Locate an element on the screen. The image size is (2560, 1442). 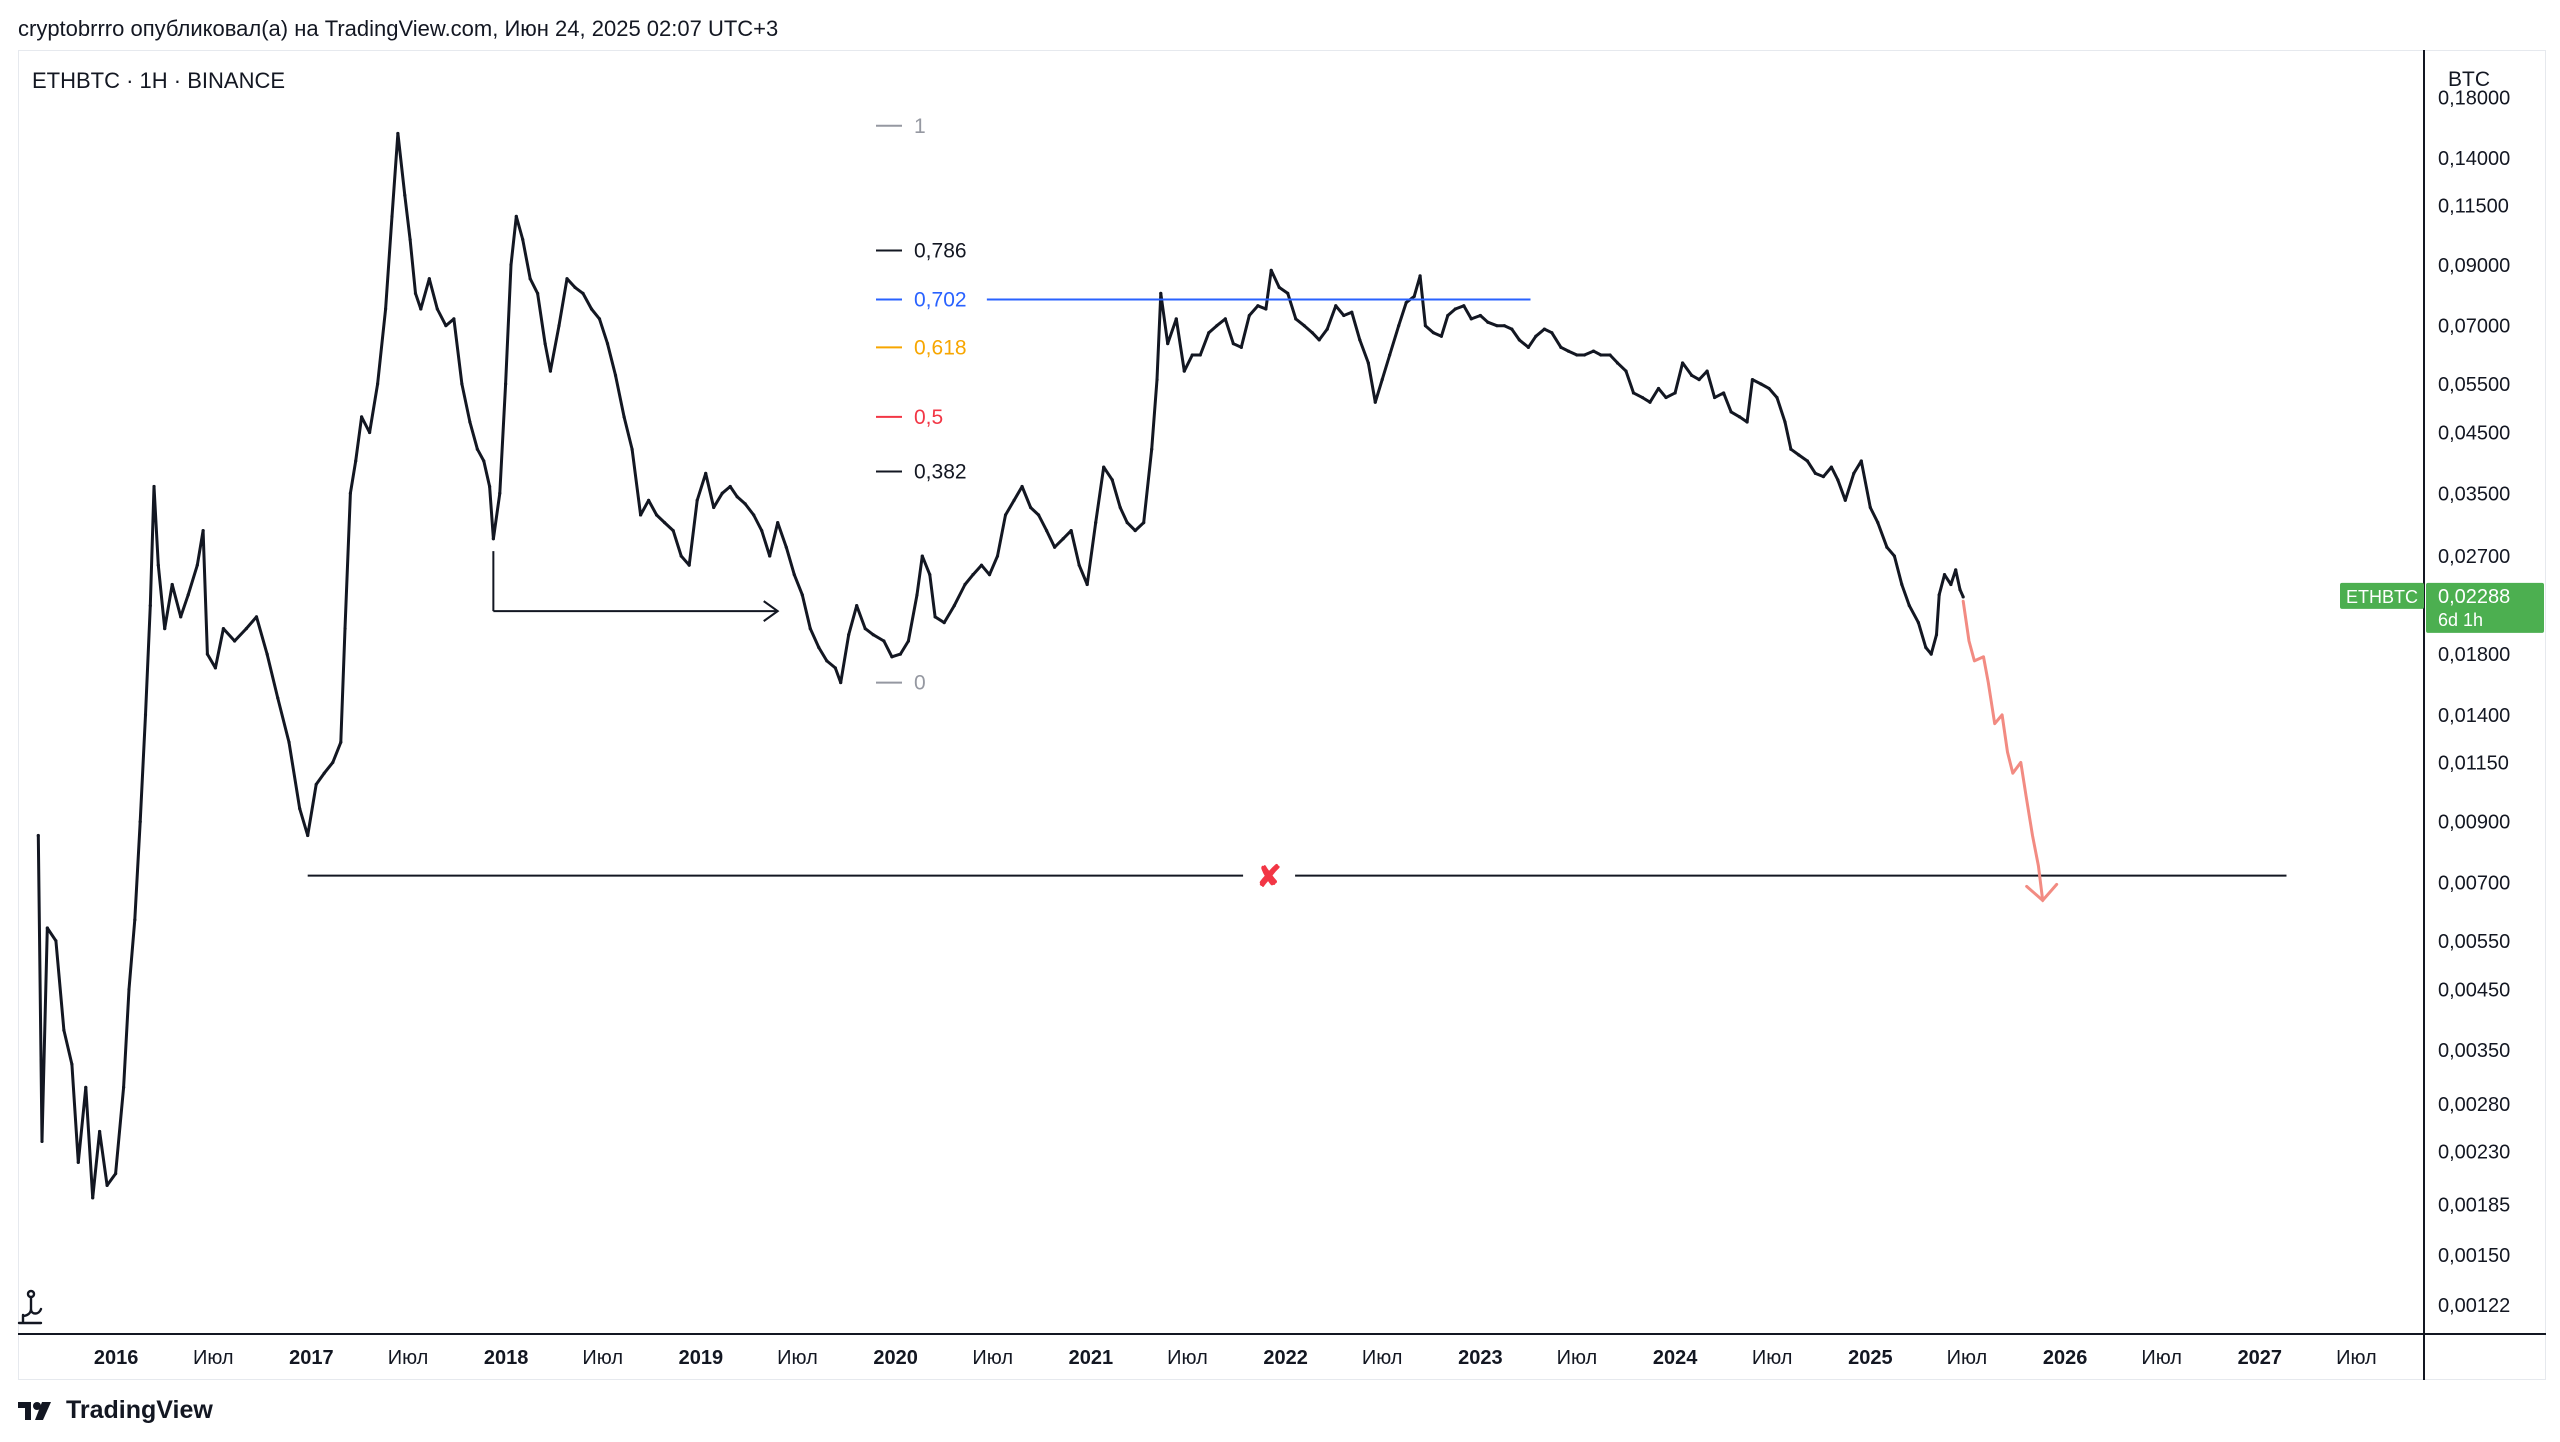
tradingview-logo: TradingView is located at coordinates (115, 1410).